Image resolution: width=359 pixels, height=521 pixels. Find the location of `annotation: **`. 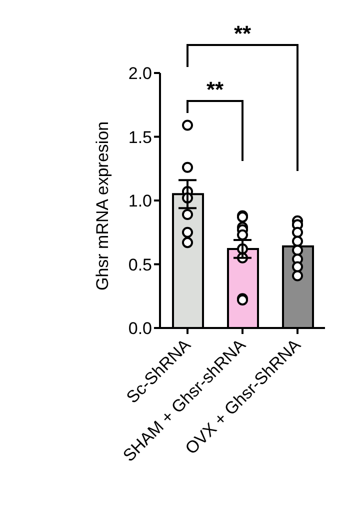

annotation: ** is located at coordinates (215, 89).